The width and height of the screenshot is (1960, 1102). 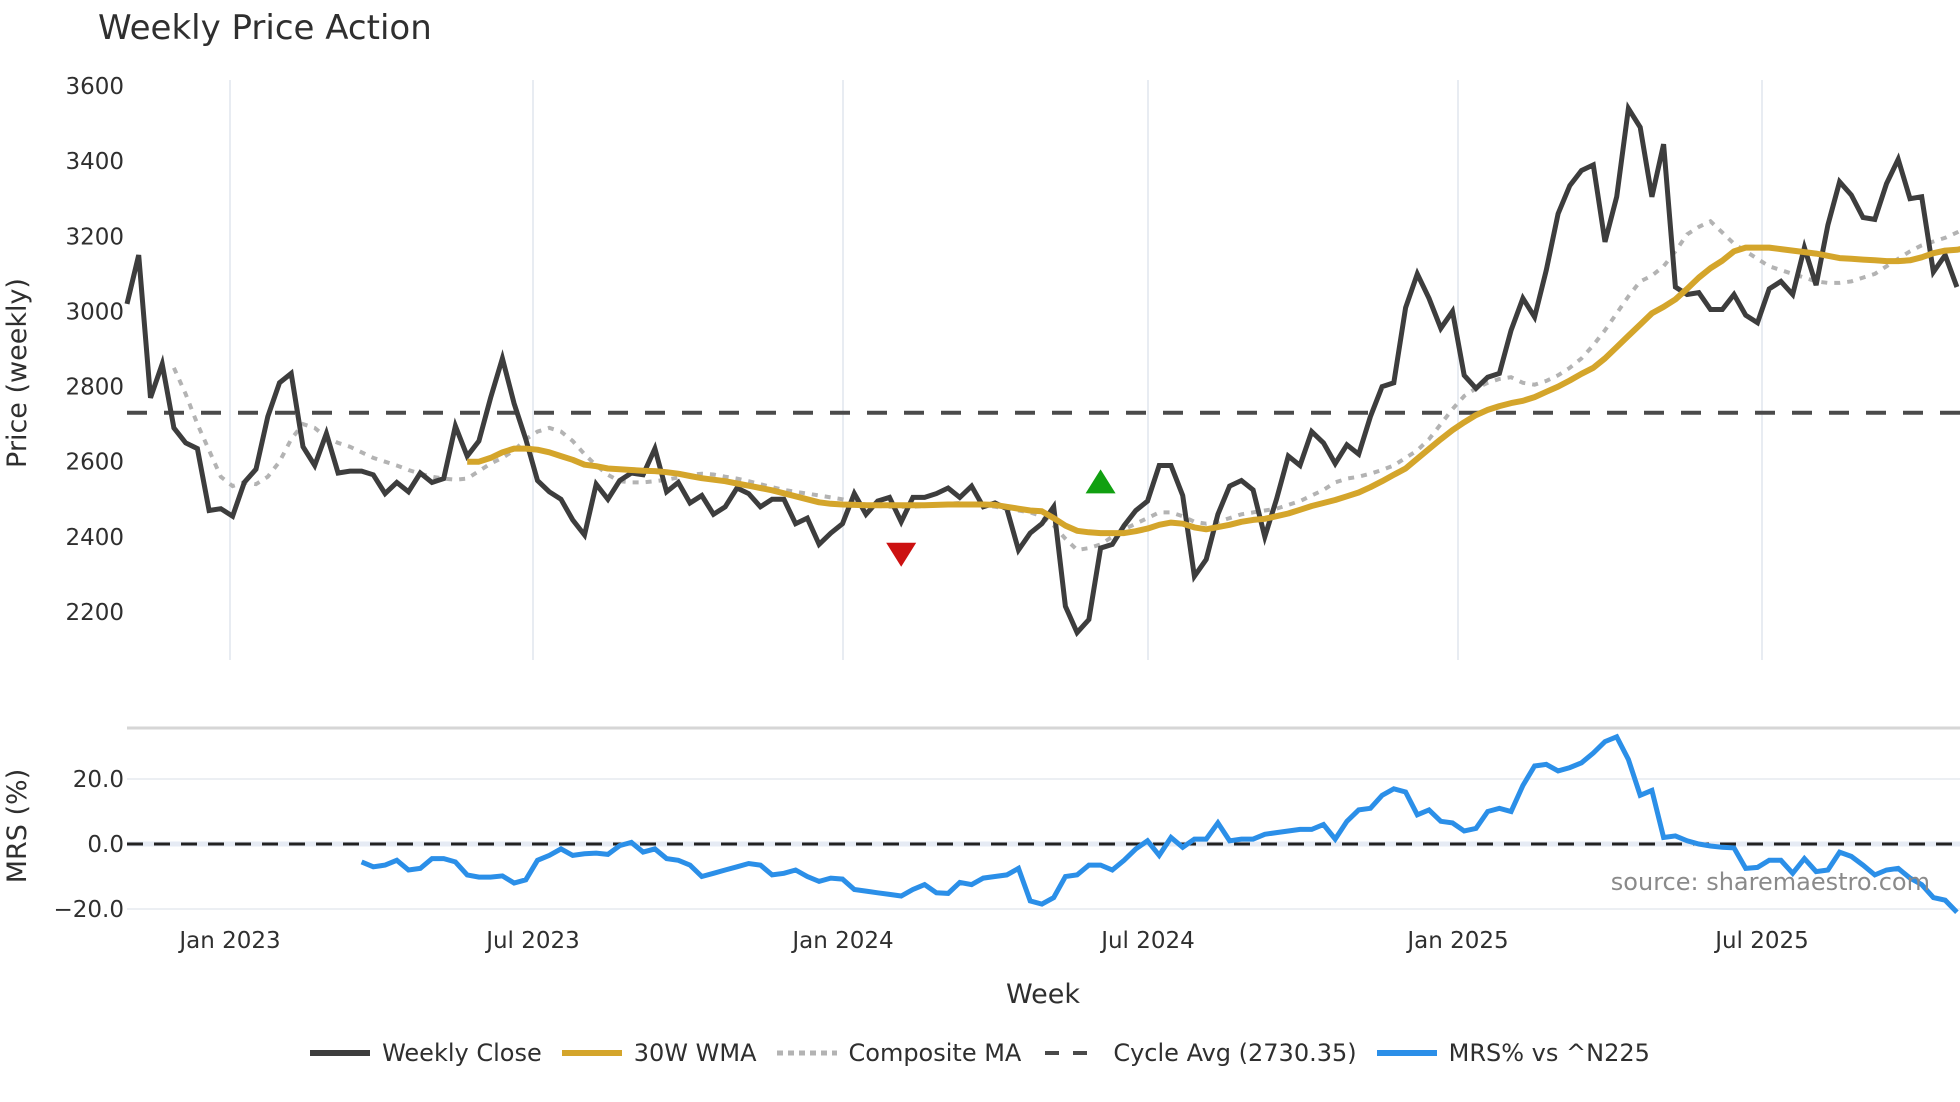 What do you see at coordinates (841, 941) in the screenshot?
I see `x-tick-label: Jan 2024` at bounding box center [841, 941].